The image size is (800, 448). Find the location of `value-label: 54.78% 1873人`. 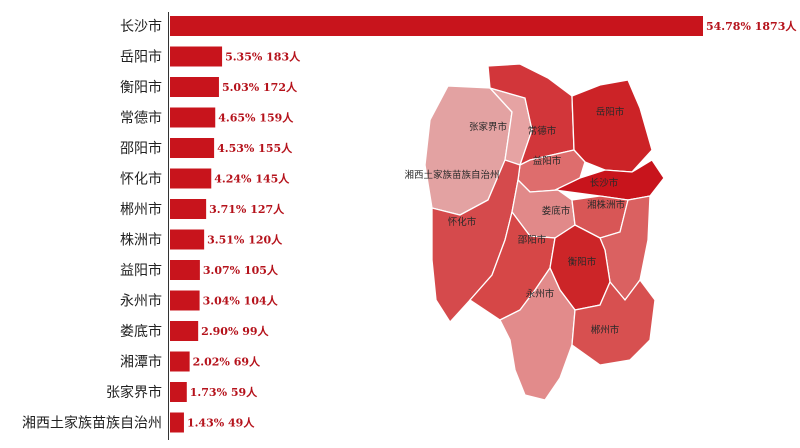

value-label: 54.78% 1873人 is located at coordinates (751, 26).